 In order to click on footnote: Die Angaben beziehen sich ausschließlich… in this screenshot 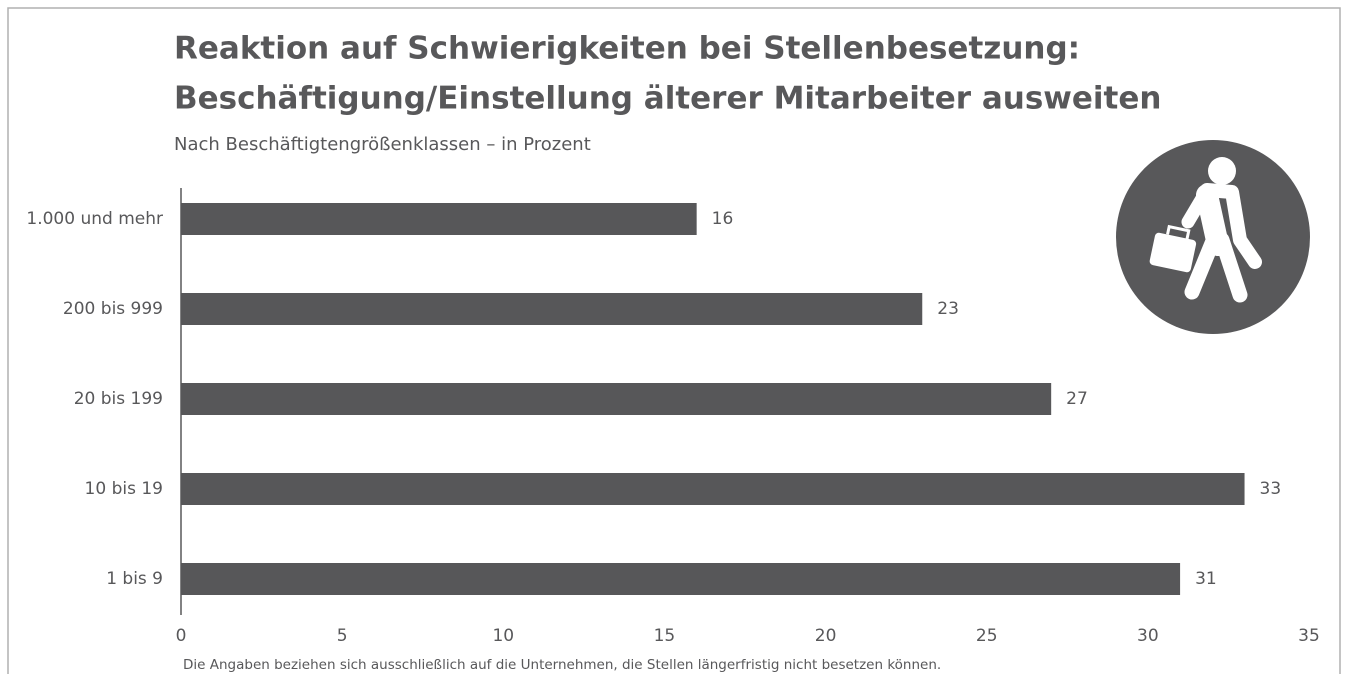, I will do `click(562, 665)`.